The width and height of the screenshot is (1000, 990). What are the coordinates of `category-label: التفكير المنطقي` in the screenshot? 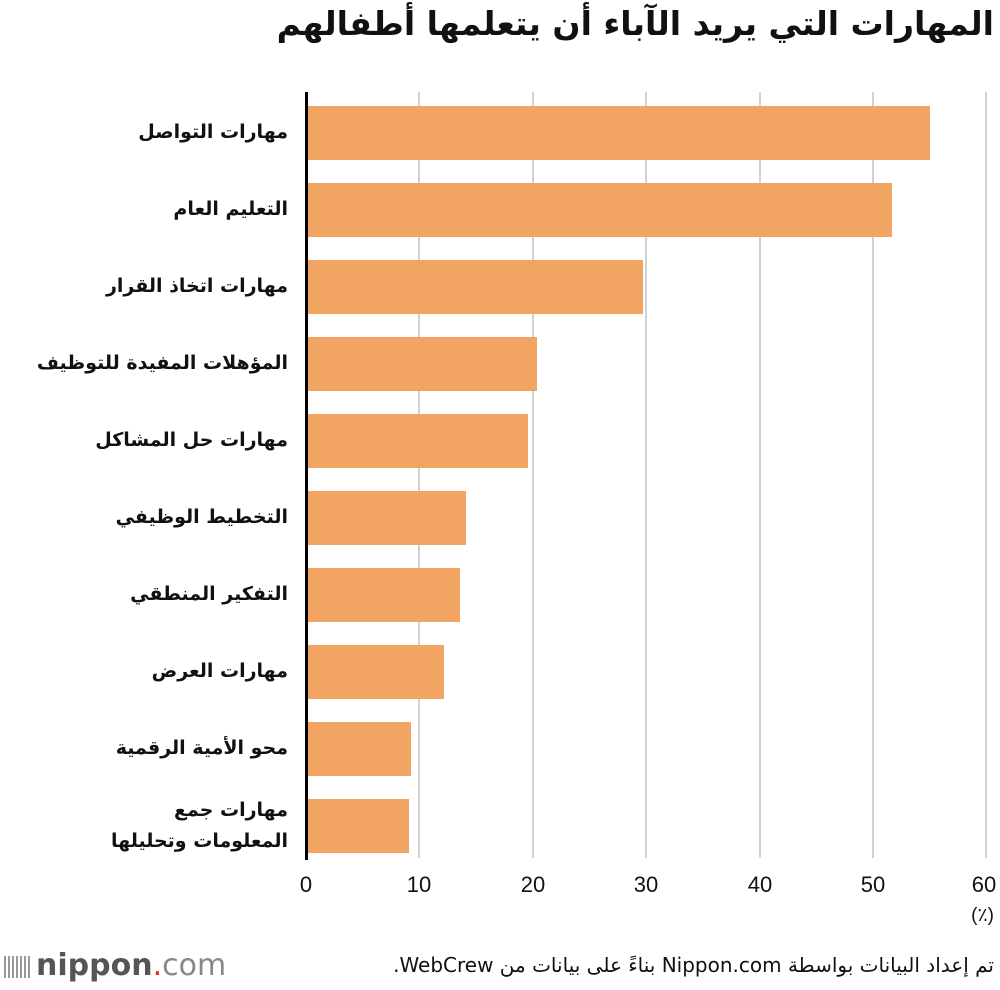 It's located at (209, 594).